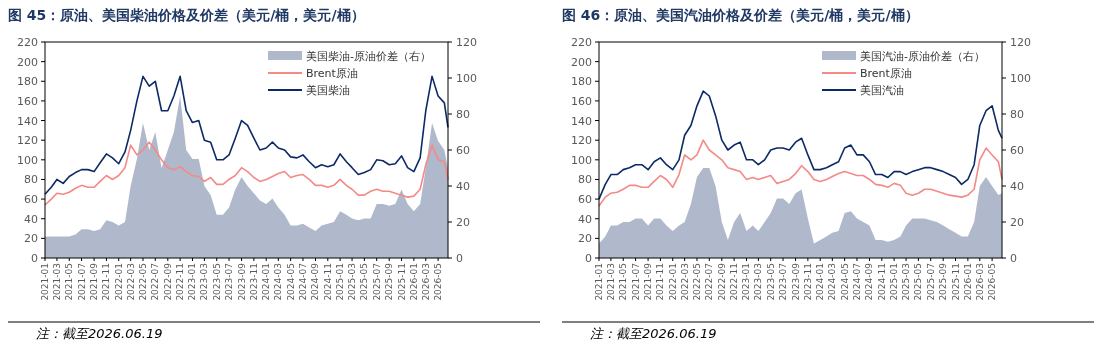 This screenshot has width=1108, height=348. Describe the element at coordinates (328, 90) in the screenshot. I see `legend-label: 美国柴油` at that location.